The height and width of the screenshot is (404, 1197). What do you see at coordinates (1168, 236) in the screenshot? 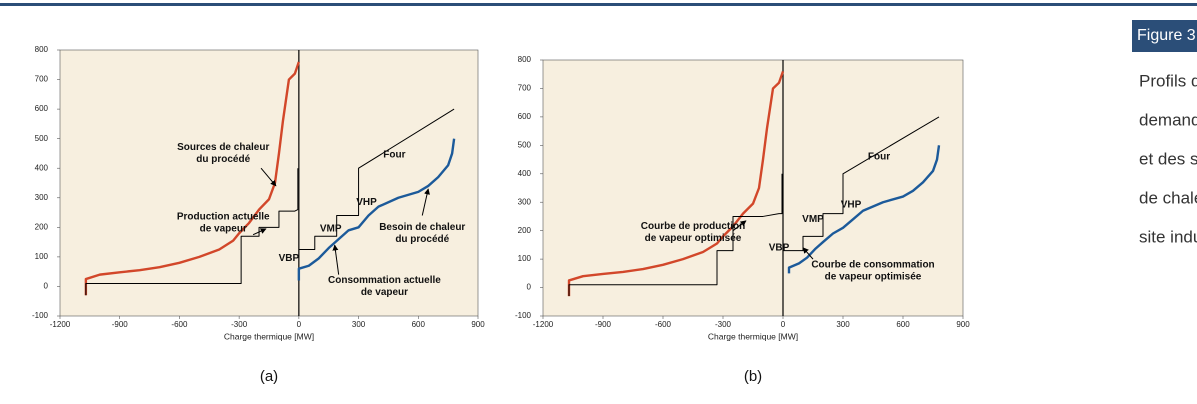
I see `caption-line: site industriel` at bounding box center [1168, 236].